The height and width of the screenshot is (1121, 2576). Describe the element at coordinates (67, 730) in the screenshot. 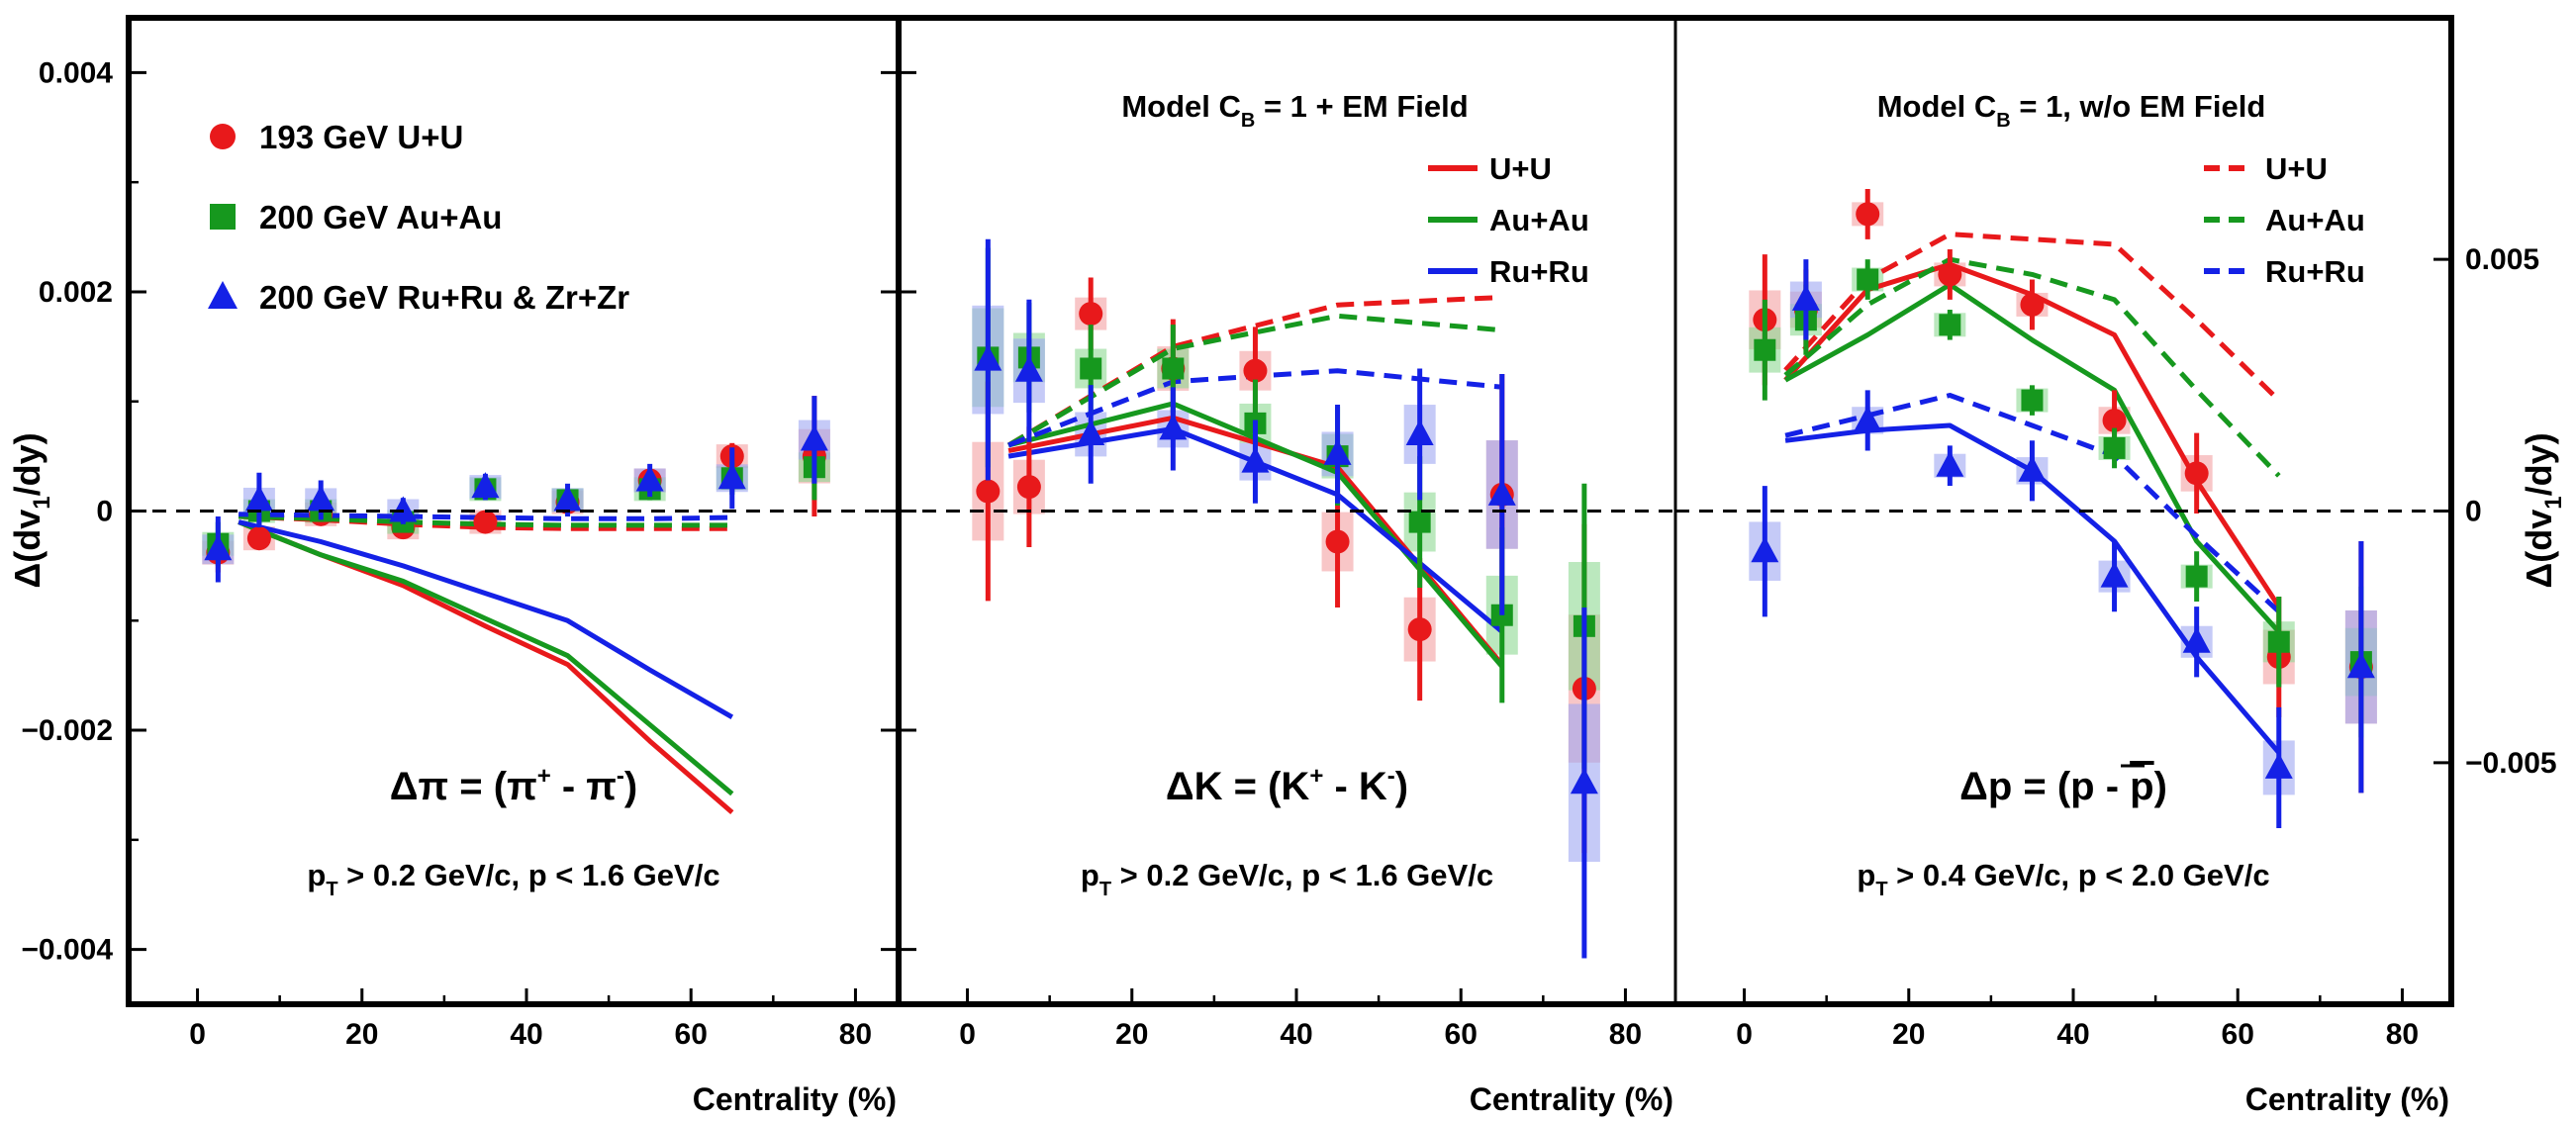

I see `y-tick-label-pion: −0.002` at that location.